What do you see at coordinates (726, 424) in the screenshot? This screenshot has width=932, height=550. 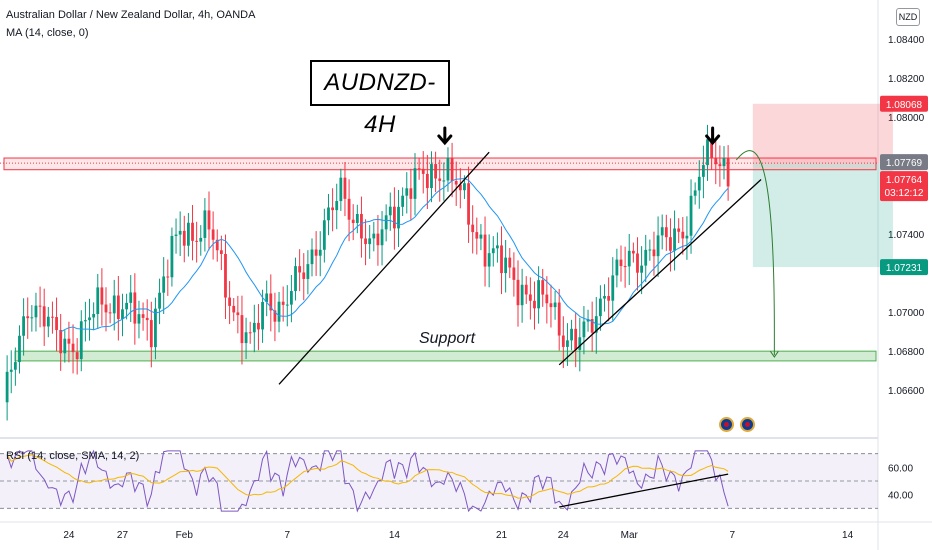 I see `au-flag-event-icon` at bounding box center [726, 424].